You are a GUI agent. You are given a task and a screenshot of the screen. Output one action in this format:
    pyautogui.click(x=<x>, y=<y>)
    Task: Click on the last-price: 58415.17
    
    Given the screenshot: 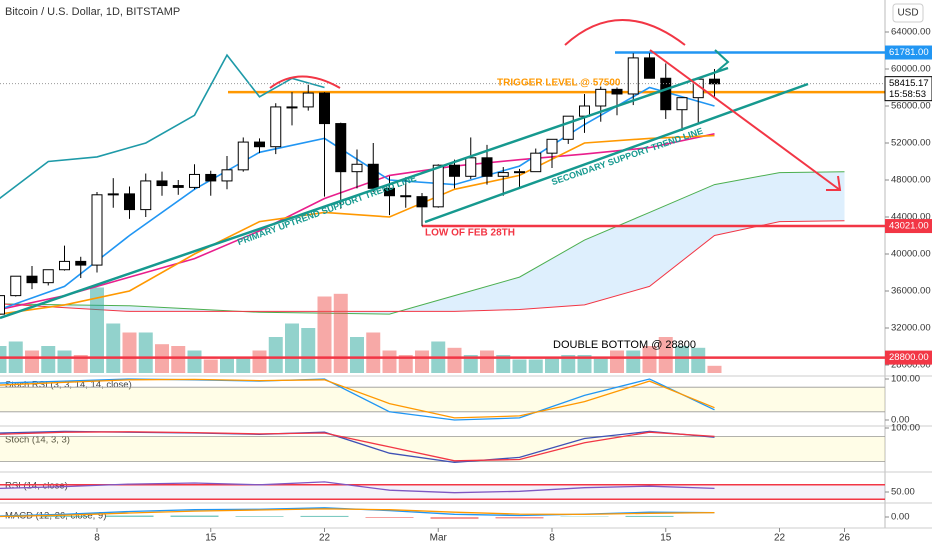 What is the action you would take?
    pyautogui.click(x=909, y=83)
    